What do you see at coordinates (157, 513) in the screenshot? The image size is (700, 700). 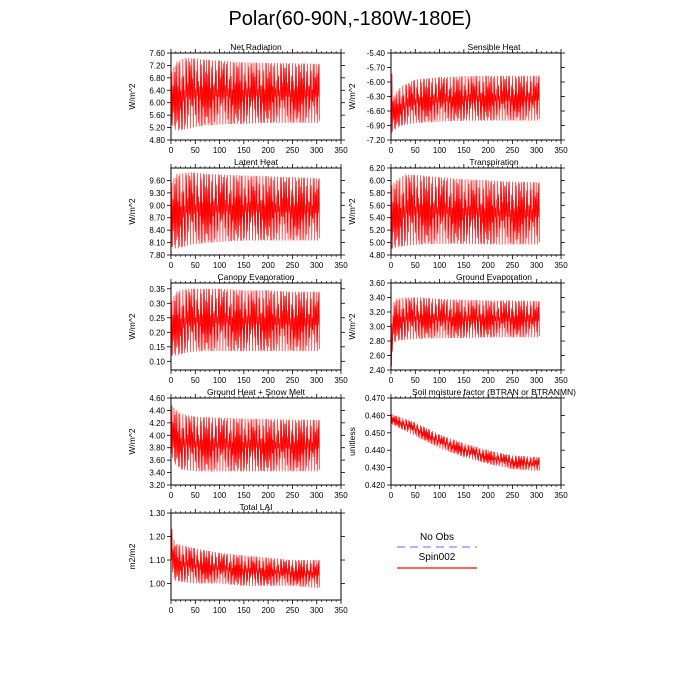 I see `y-tick-label: 1.30` at bounding box center [157, 513].